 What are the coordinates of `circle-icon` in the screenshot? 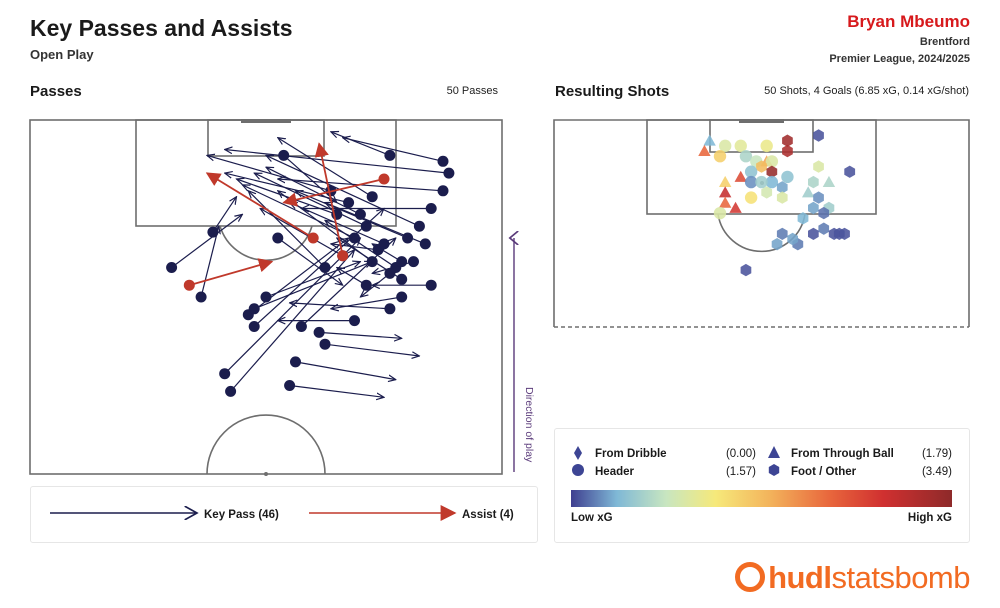 It's located at (578, 470).